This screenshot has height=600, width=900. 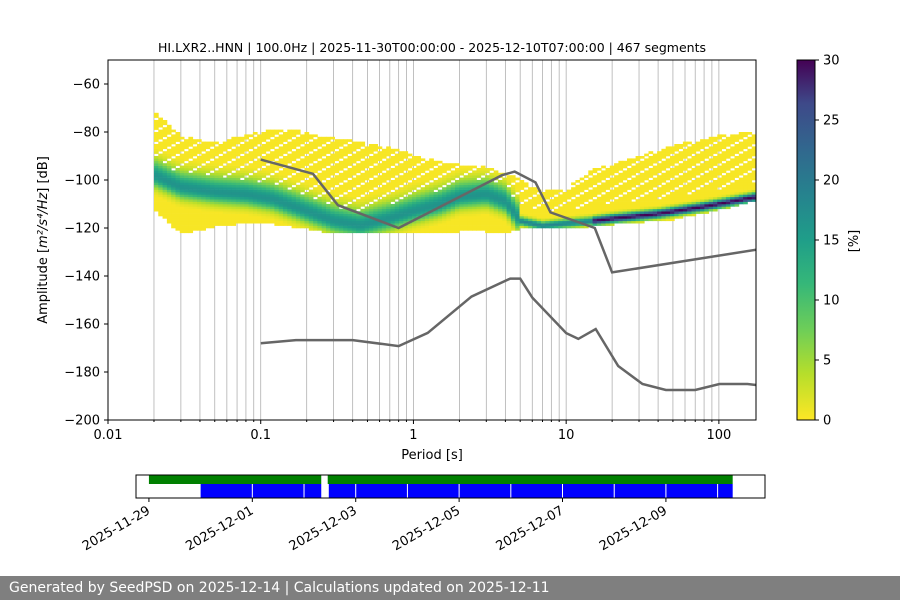 I want to click on y-tick-label: −200, so click(x=82, y=421).